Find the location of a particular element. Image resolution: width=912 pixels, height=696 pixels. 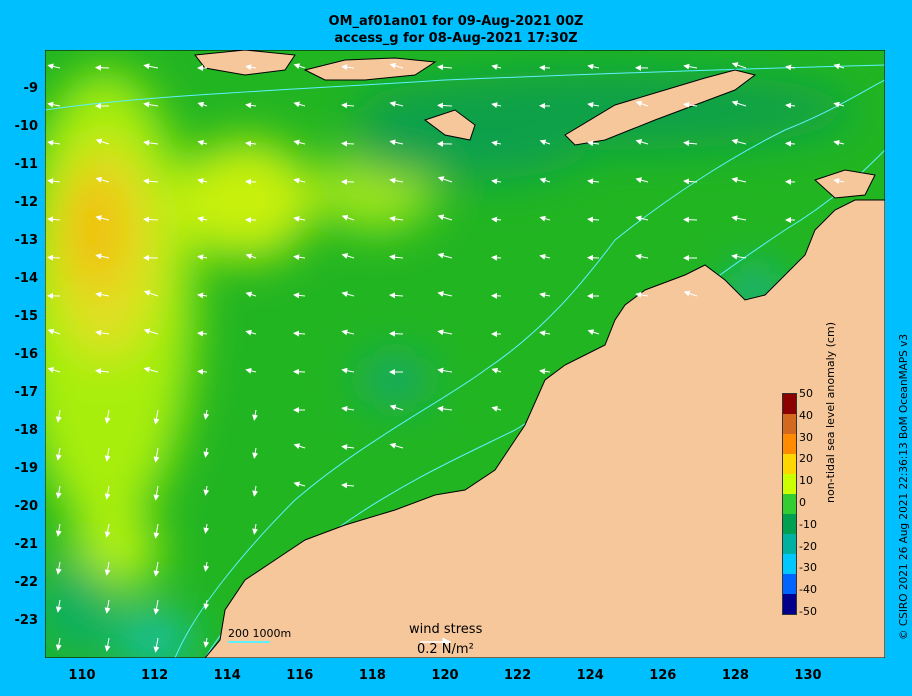

lat-tick-label: -19 is located at coordinates (26, 468).